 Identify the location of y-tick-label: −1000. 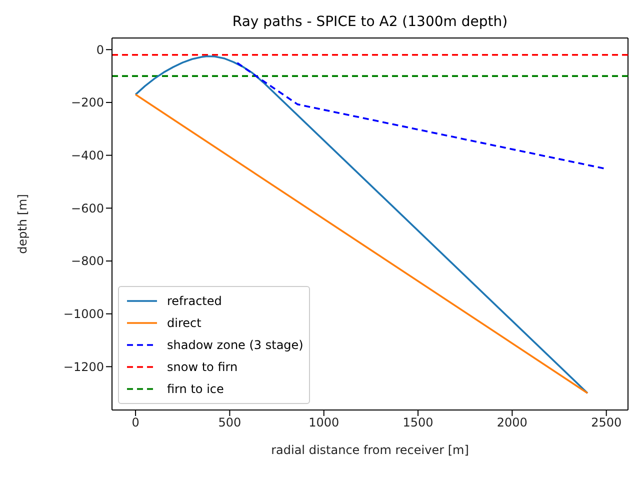
(83, 314).